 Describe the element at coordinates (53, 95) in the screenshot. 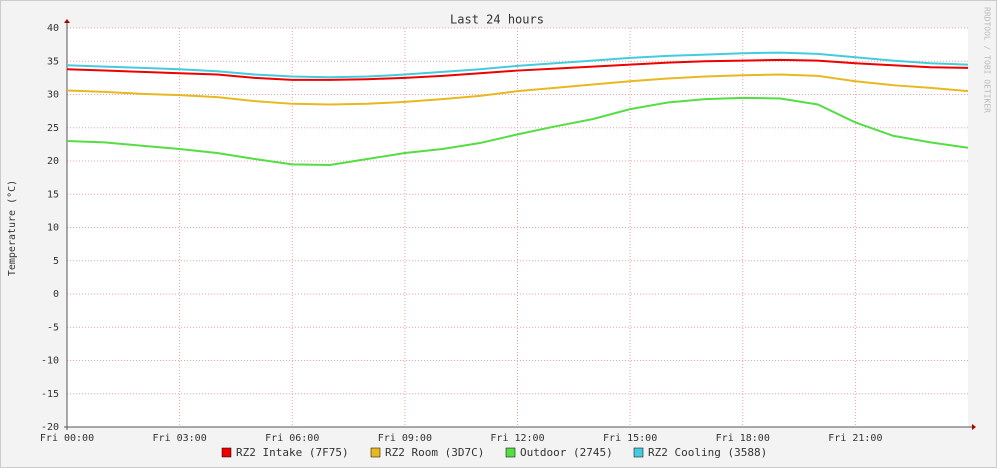

I see `y-tick-label: 30` at that location.